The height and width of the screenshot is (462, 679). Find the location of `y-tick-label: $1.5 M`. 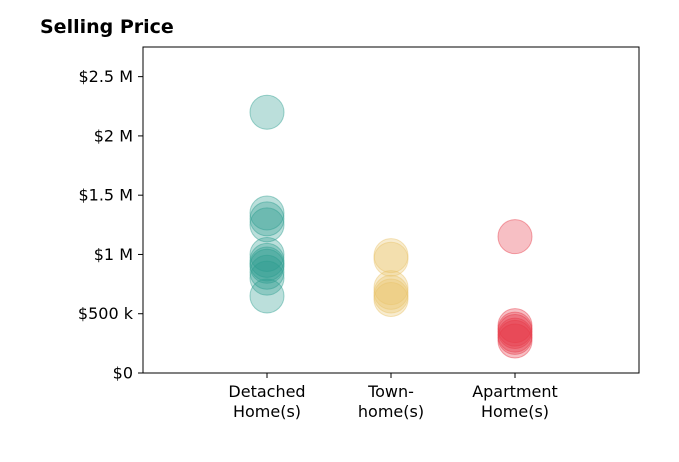

y-tick-label: $1.5 M is located at coordinates (105, 195).